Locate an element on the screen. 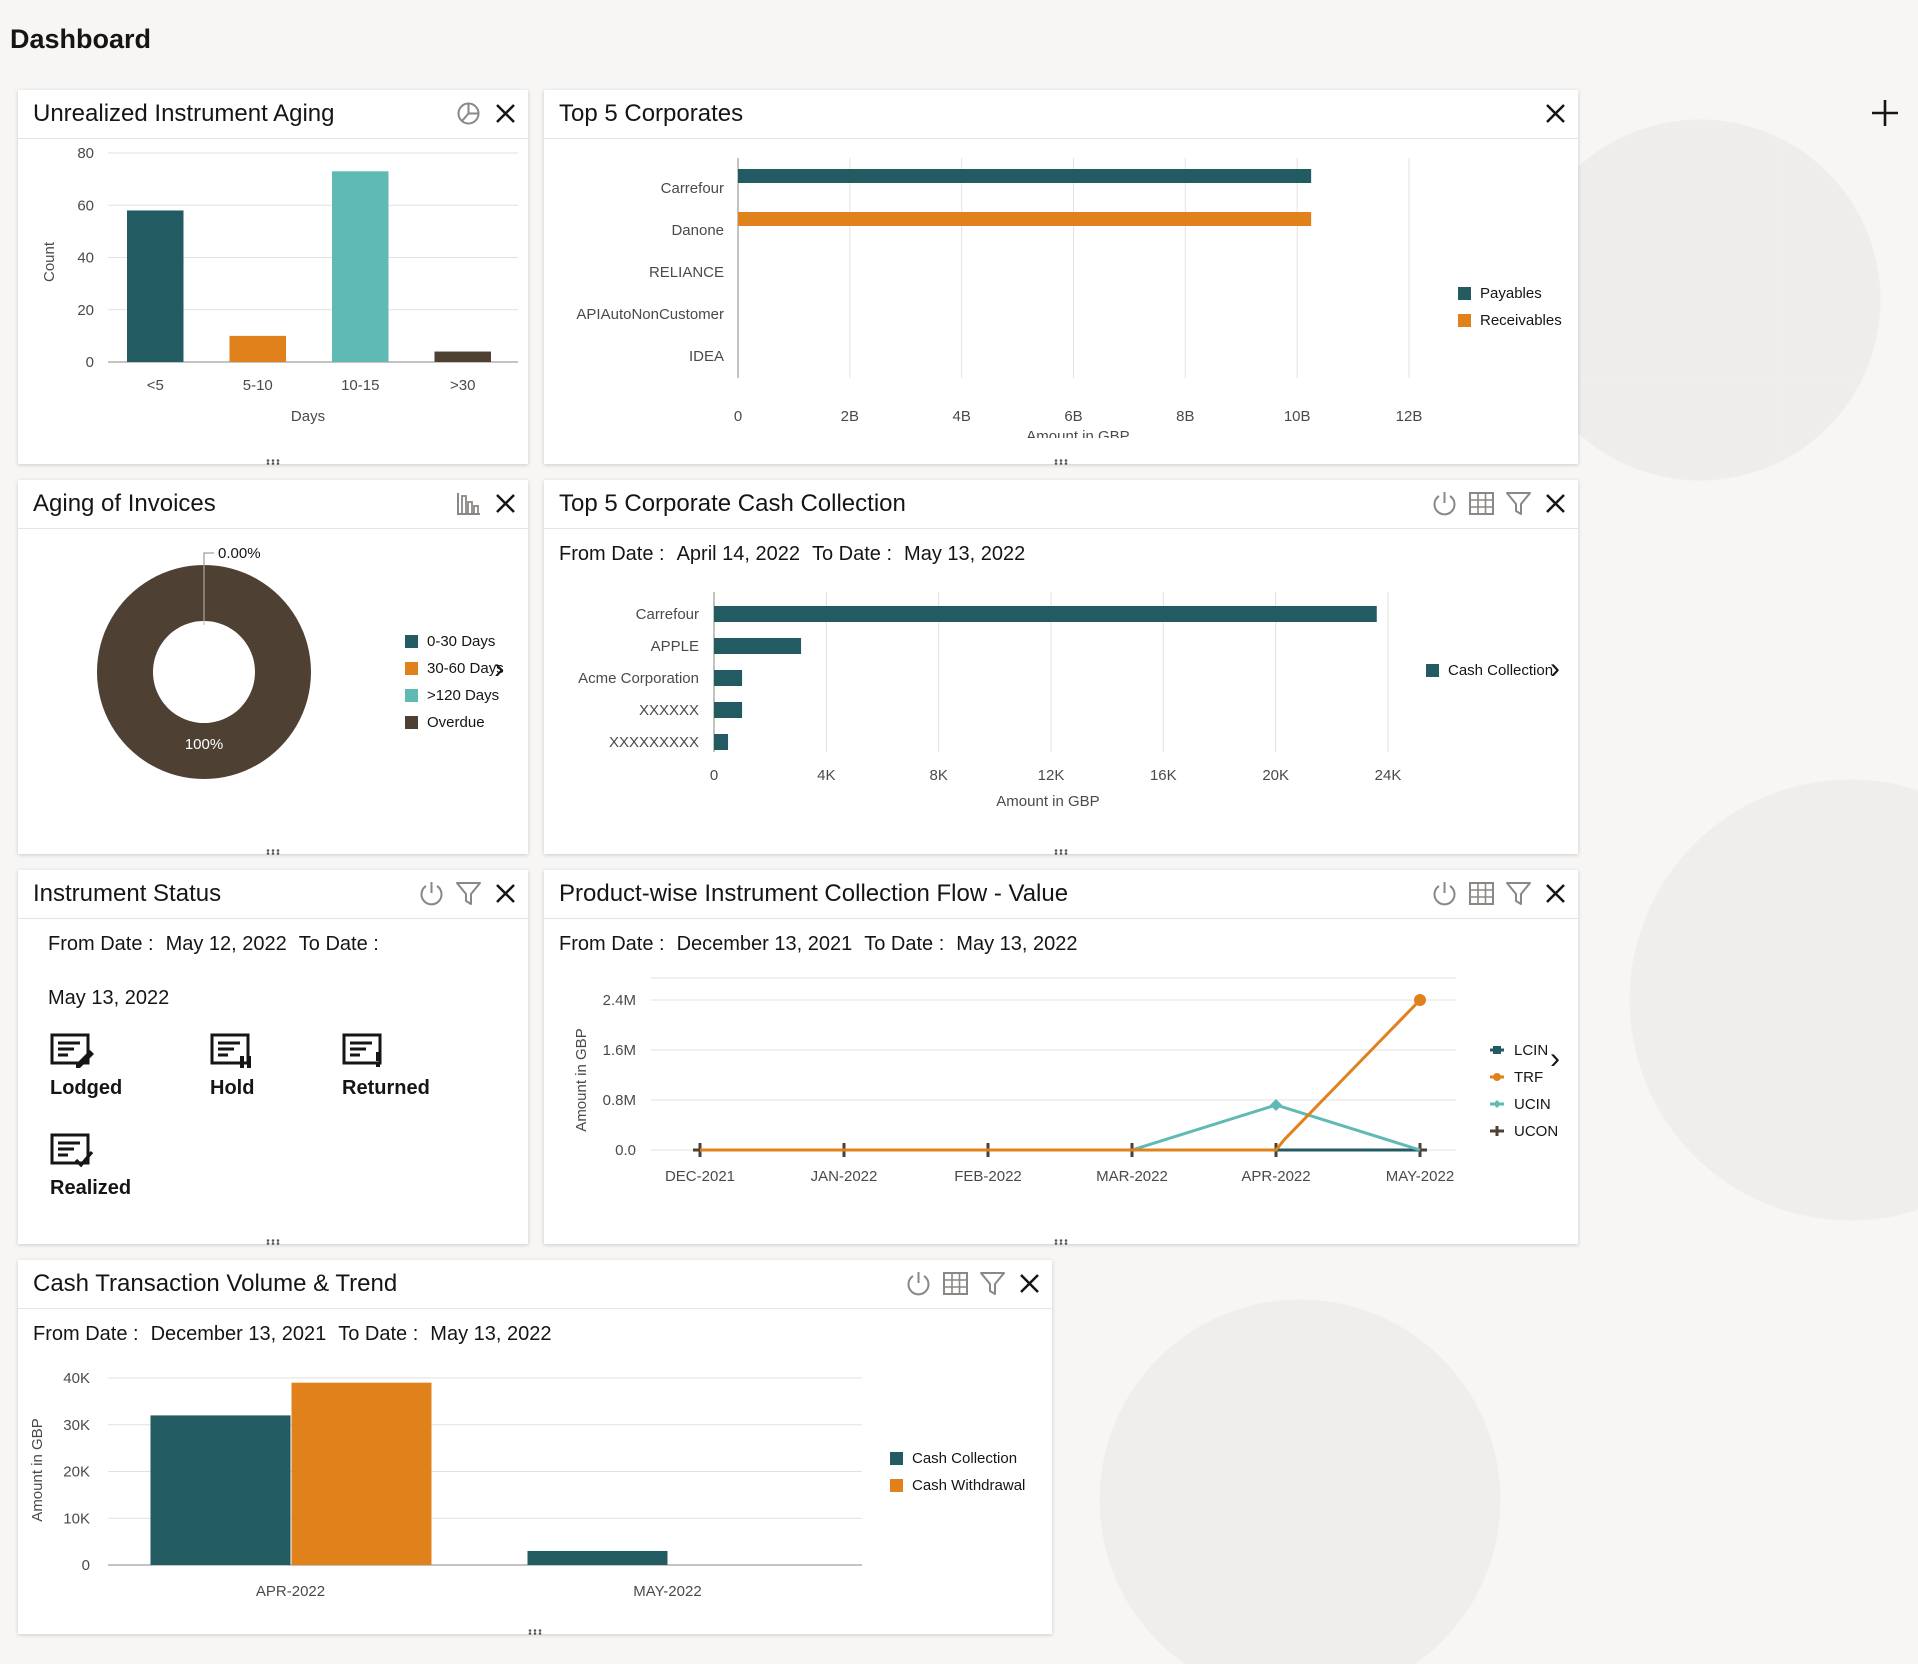 The width and height of the screenshot is (1918, 1664). legend-label: TRF is located at coordinates (1528, 1077).